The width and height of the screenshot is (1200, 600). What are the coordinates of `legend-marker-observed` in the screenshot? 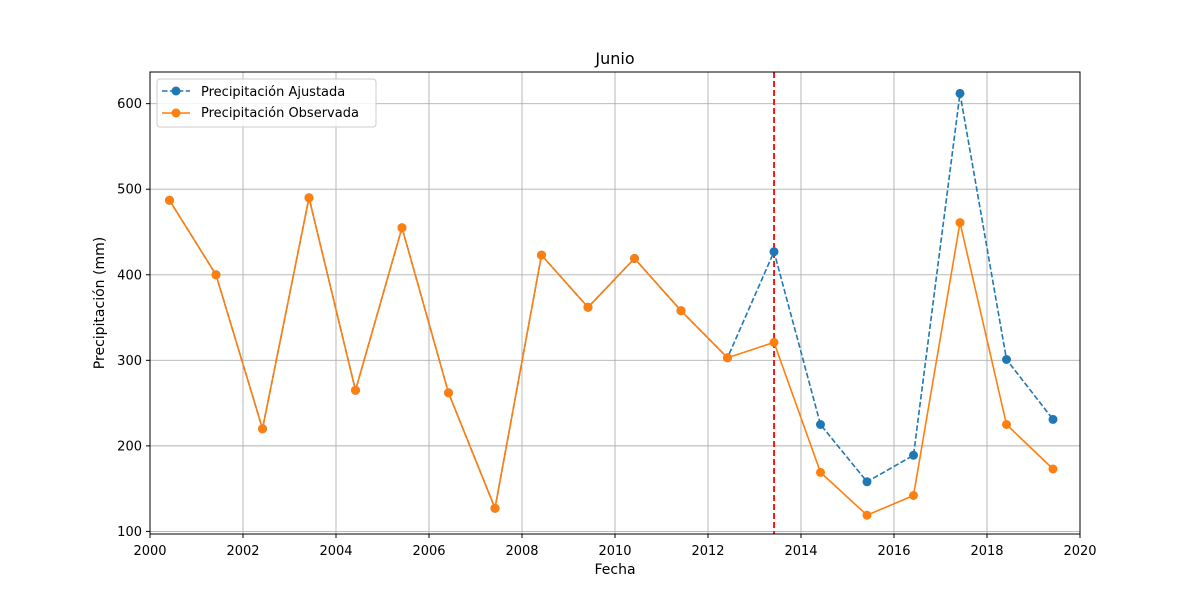 It's located at (176, 113).